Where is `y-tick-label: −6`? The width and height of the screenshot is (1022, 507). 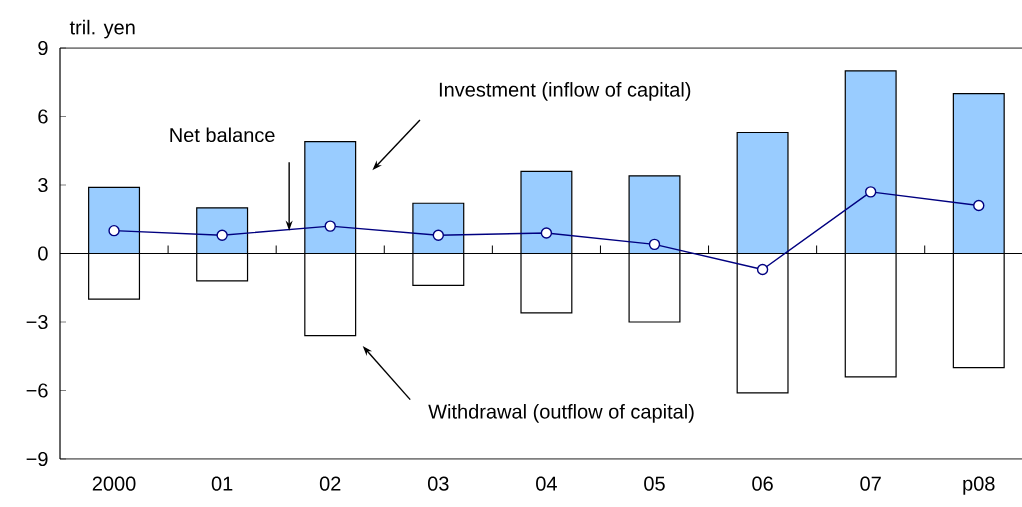
y-tick-label: −6 is located at coordinates (37, 390).